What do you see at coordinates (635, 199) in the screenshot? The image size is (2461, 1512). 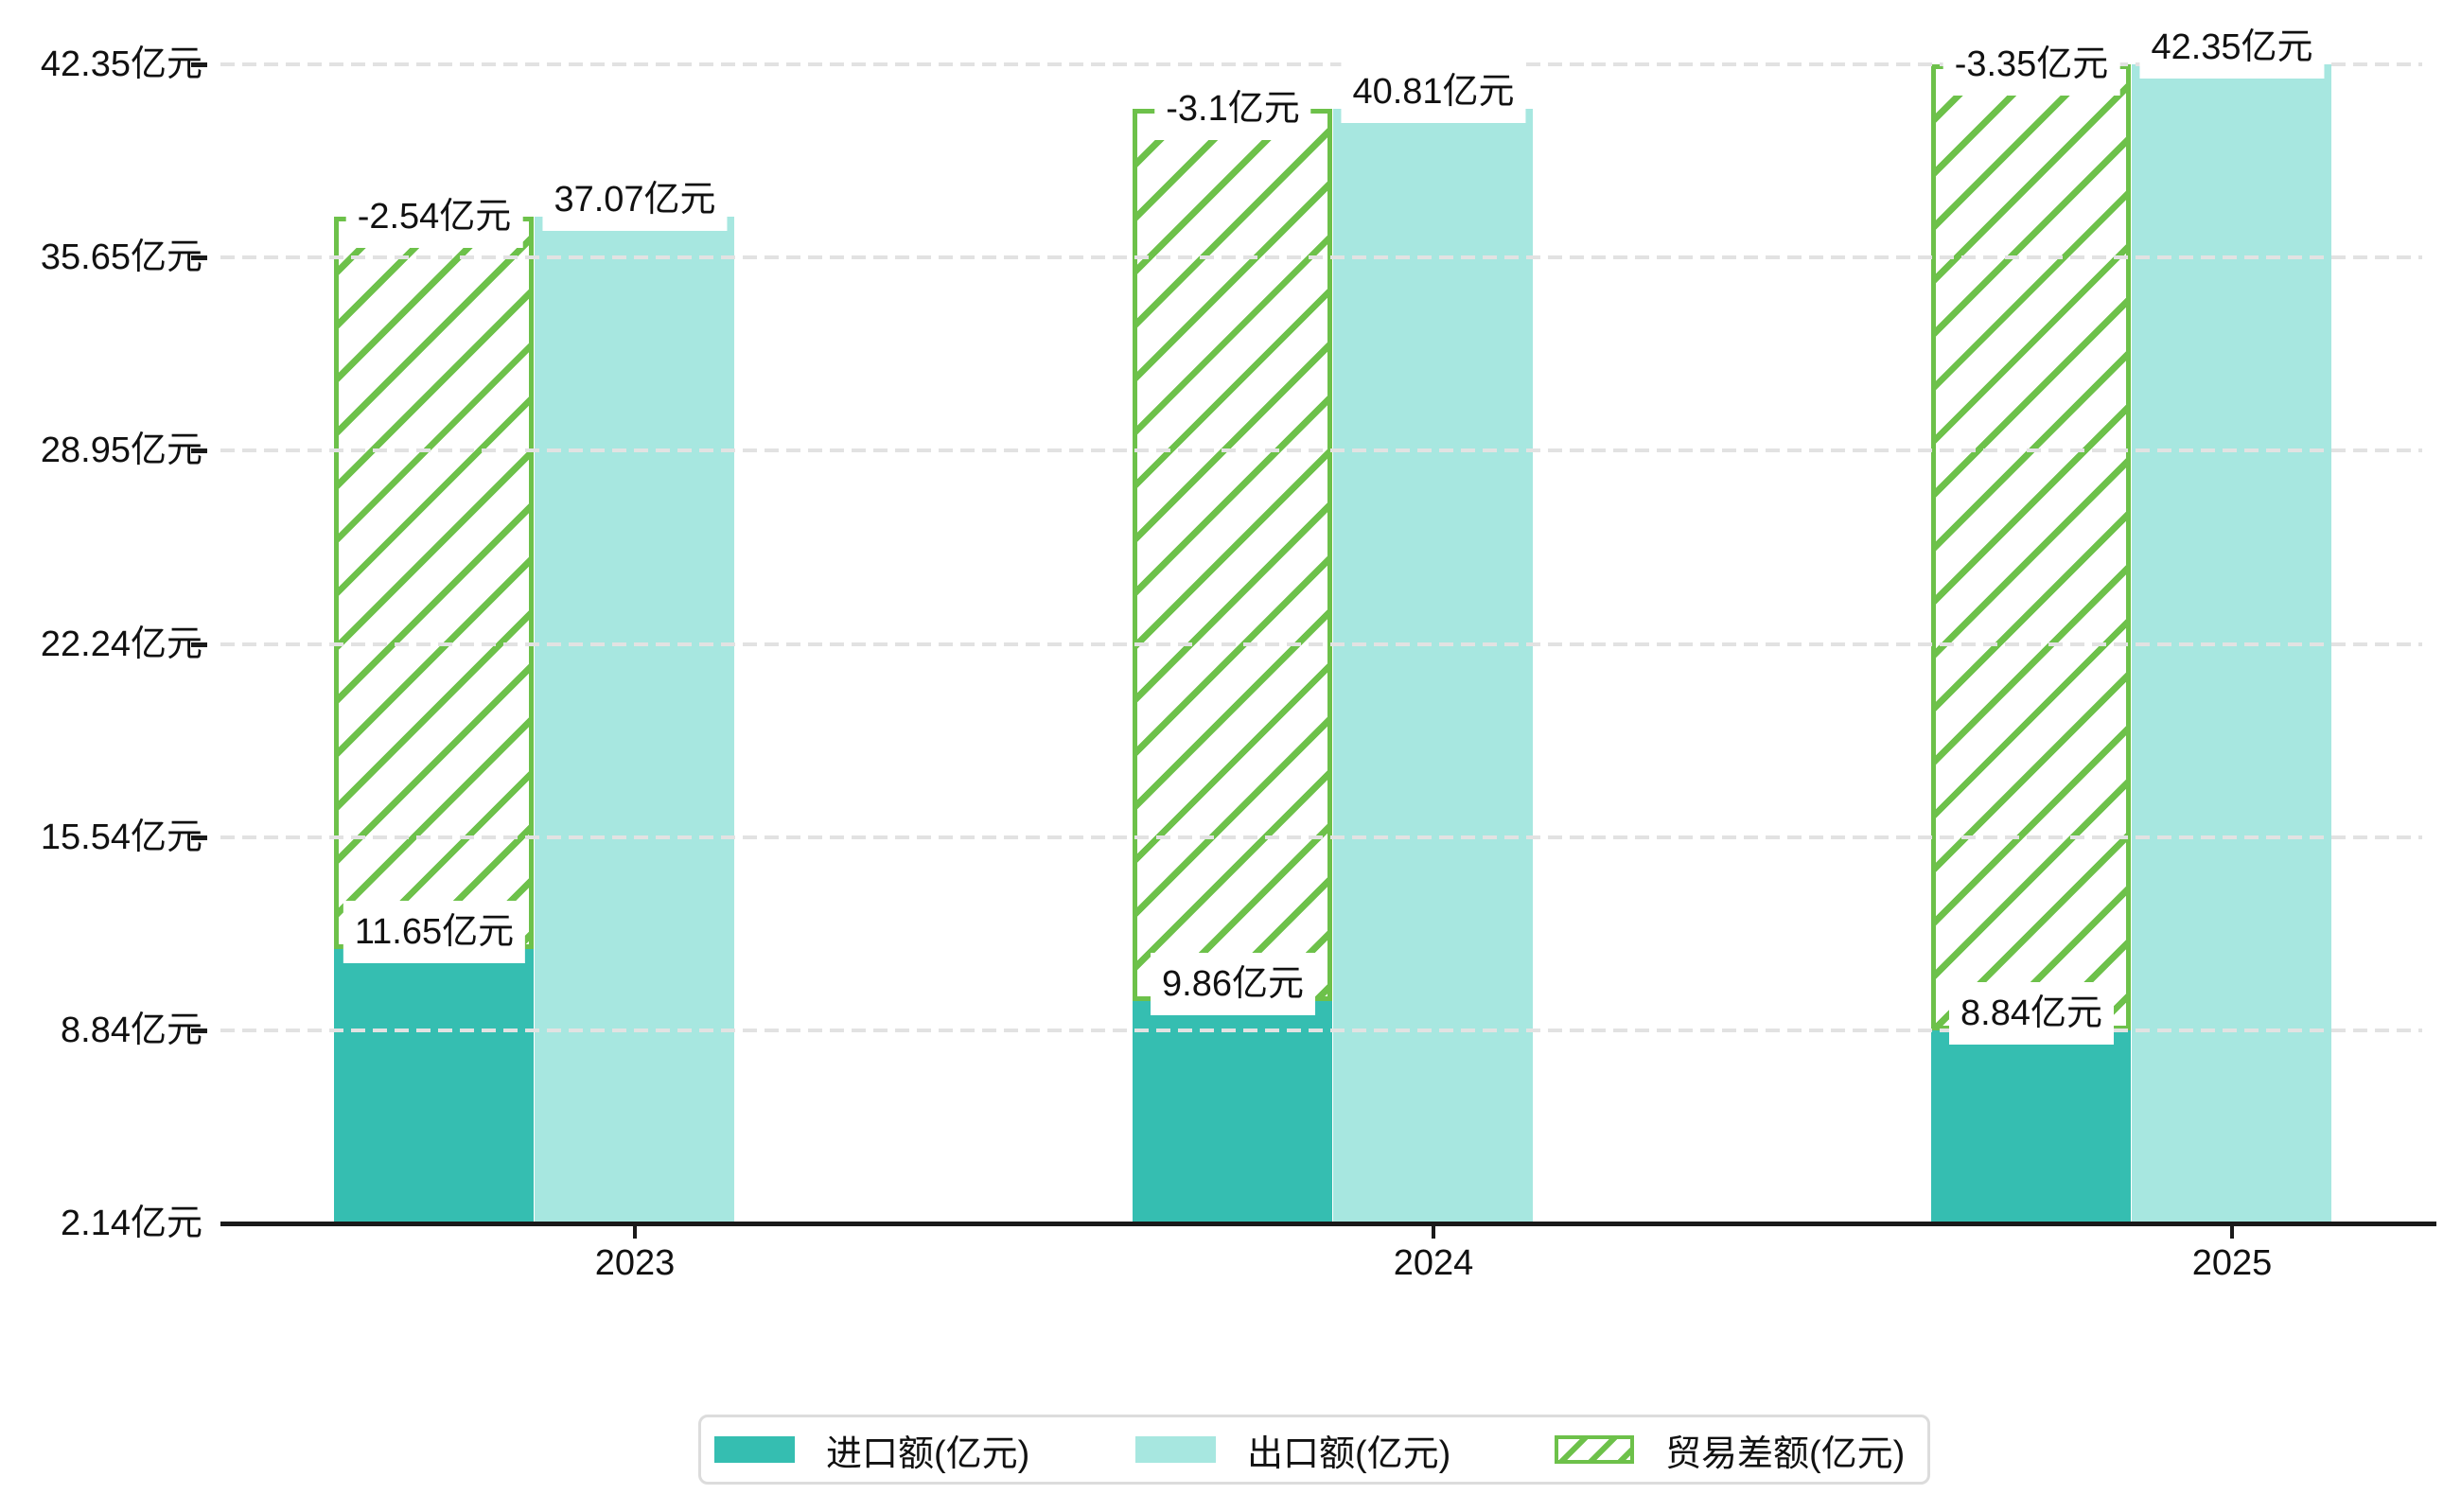 I see `export-value-label: 37.07亿元` at bounding box center [635, 199].